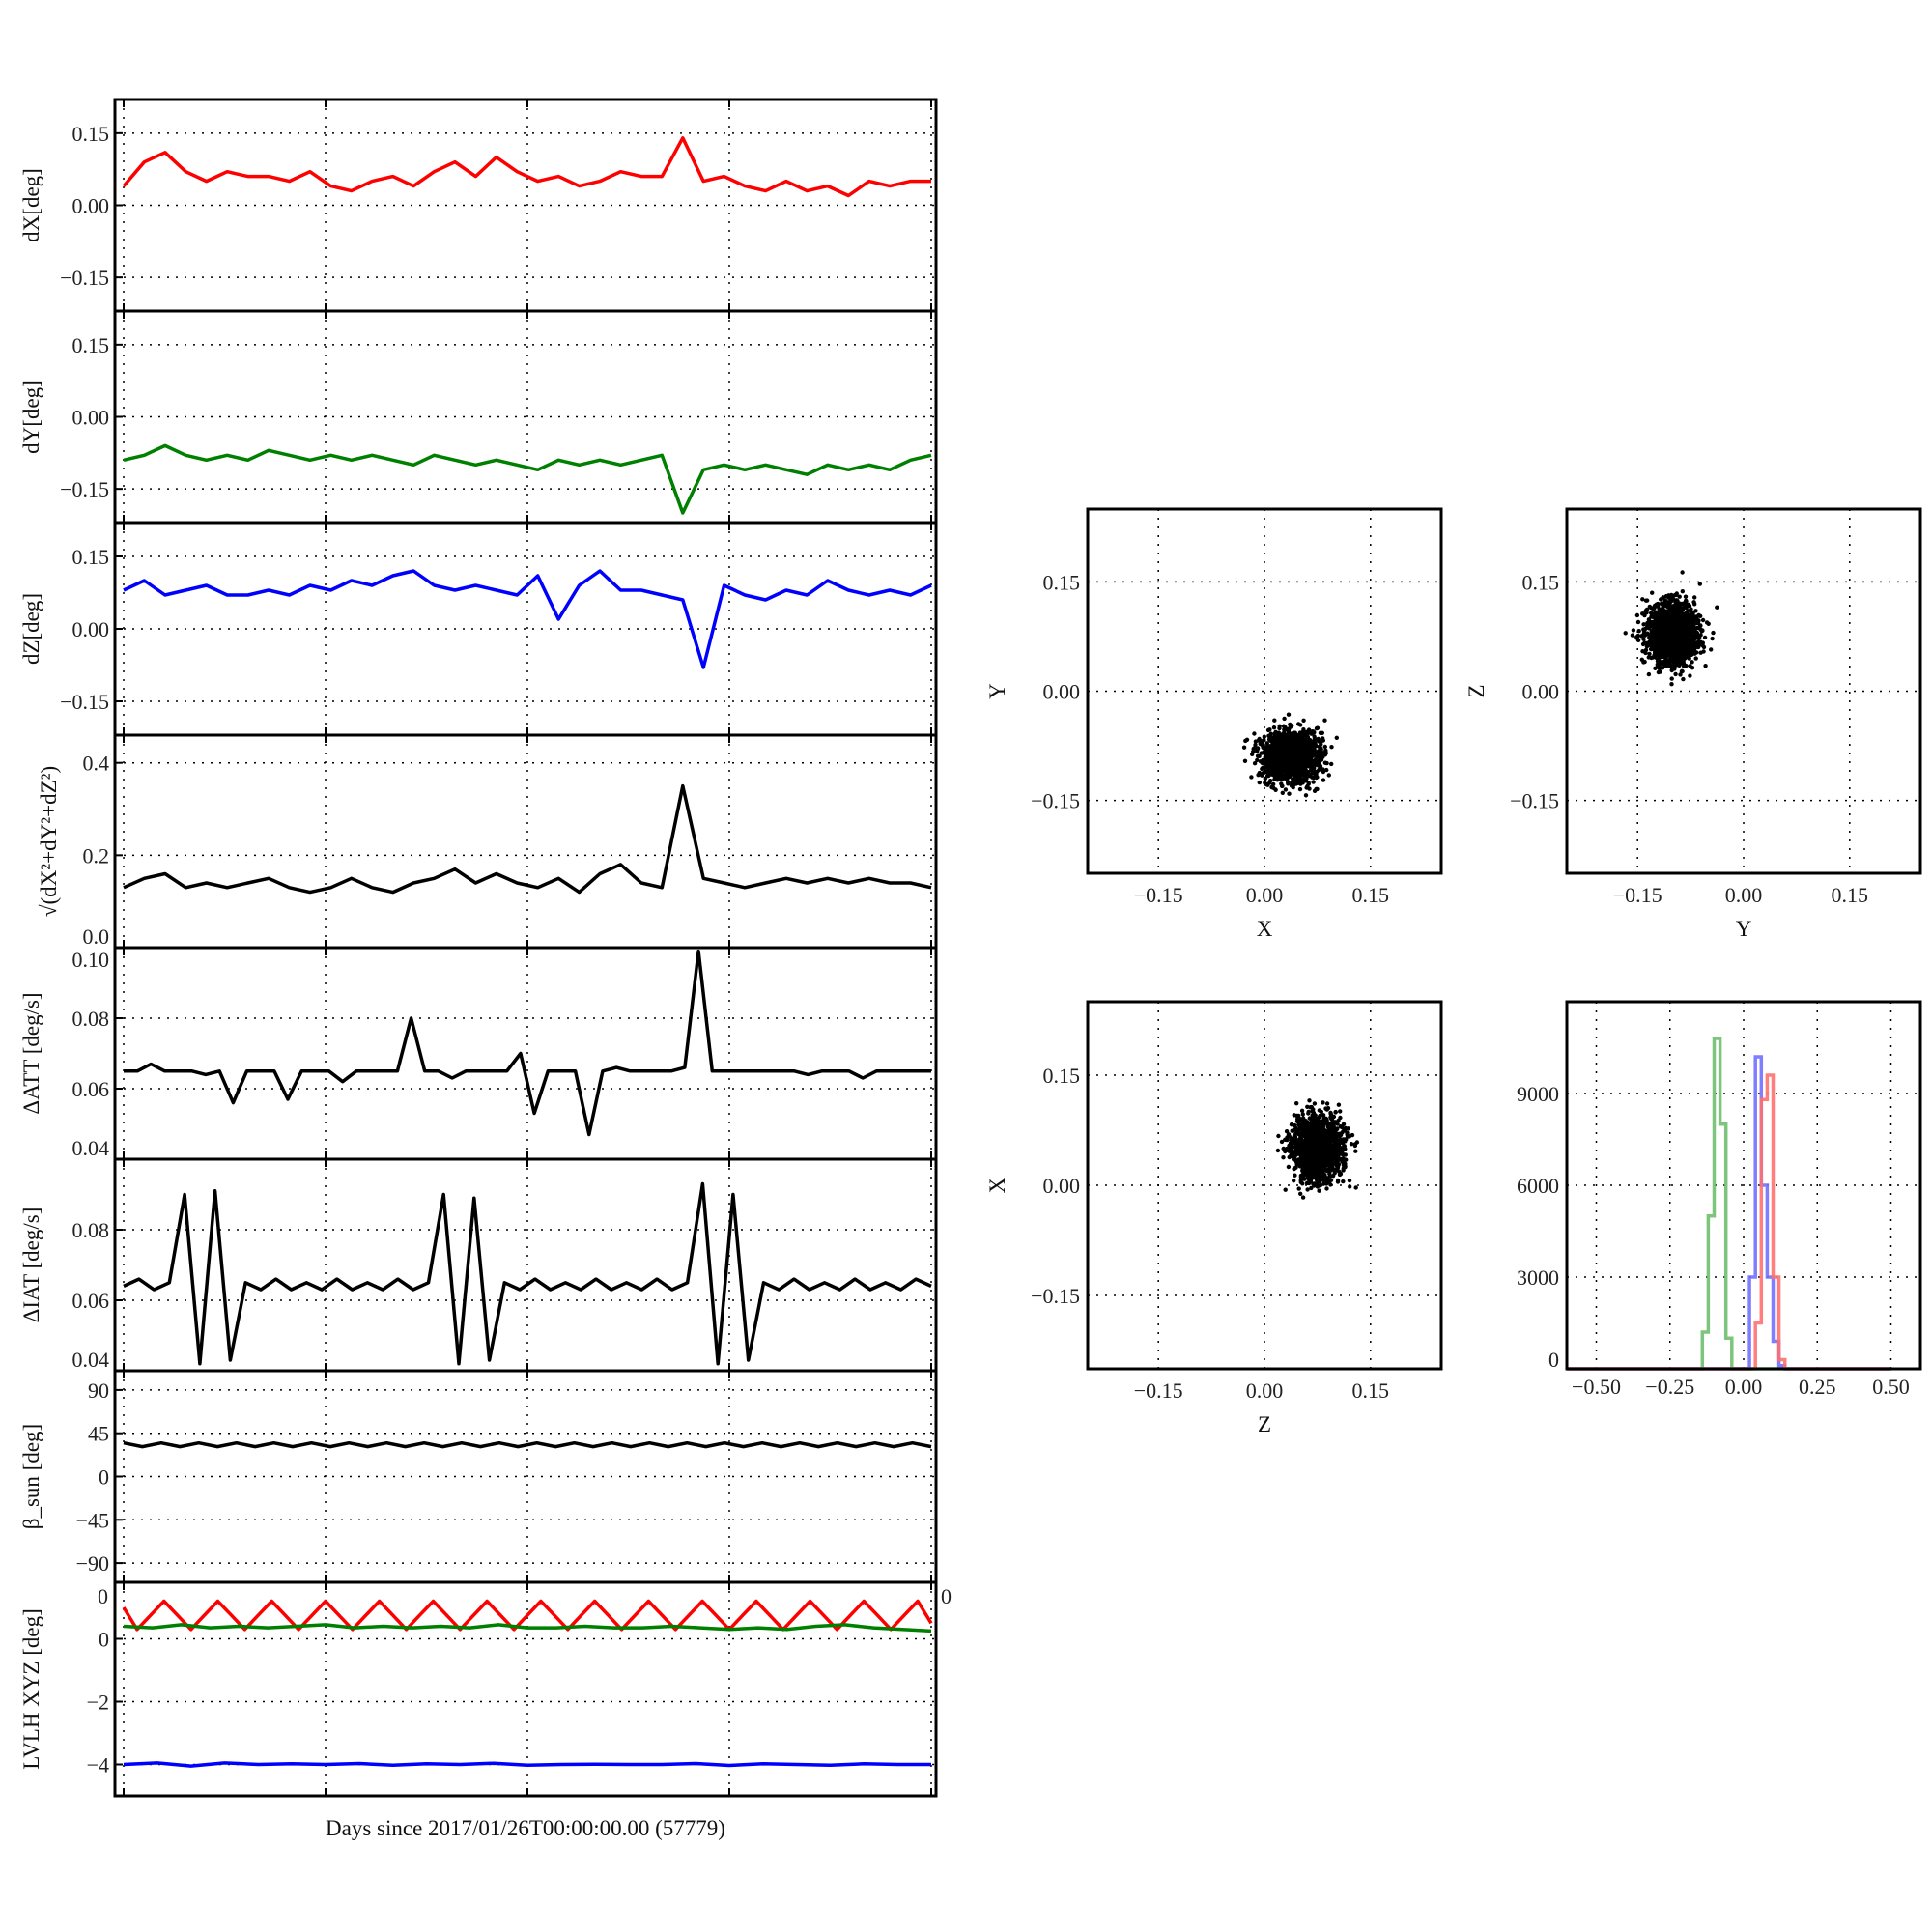  I want to click on panel-zx: ZX, so click(1214, 1218).